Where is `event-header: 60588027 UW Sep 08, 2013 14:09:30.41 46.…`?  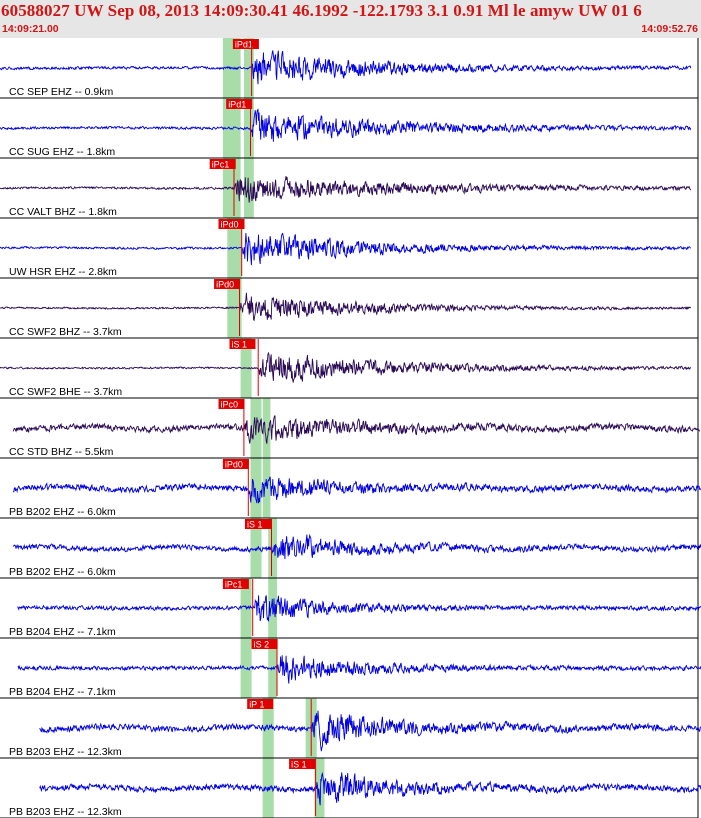 event-header: 60588027 UW Sep 08, 2013 14:09:30.41 46.… is located at coordinates (350, 19).